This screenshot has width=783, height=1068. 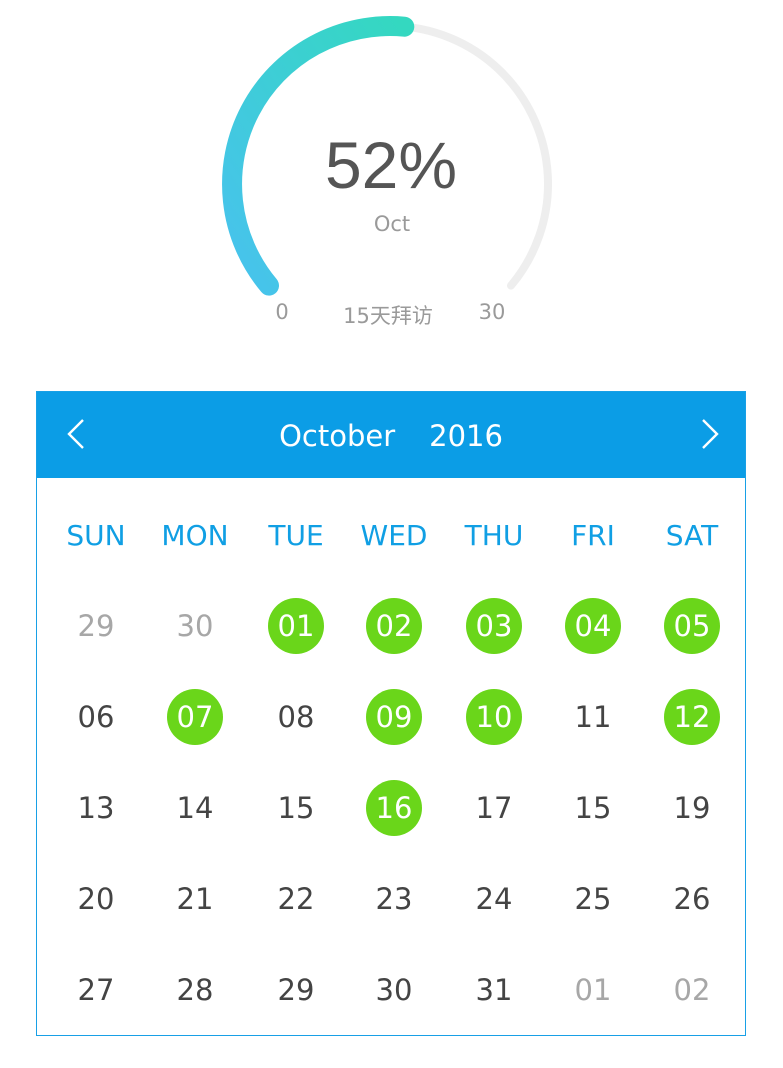 I want to click on day-cell: 13, so click(x=96, y=808).